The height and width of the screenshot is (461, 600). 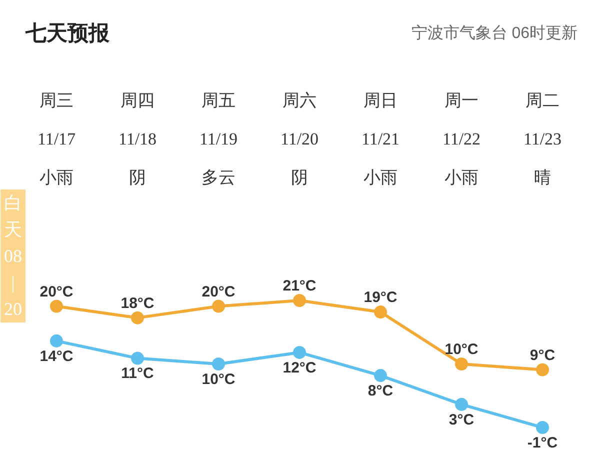 I want to click on data-label: 12°C, so click(x=299, y=367).